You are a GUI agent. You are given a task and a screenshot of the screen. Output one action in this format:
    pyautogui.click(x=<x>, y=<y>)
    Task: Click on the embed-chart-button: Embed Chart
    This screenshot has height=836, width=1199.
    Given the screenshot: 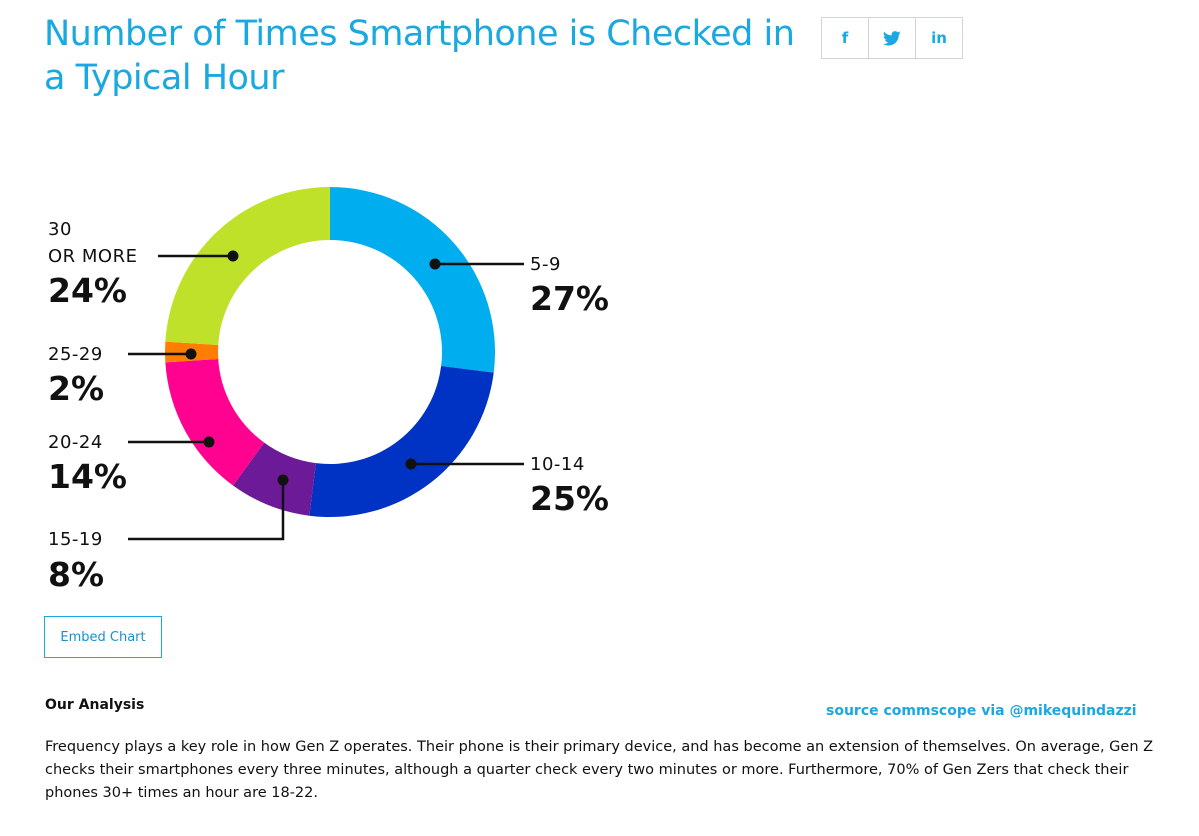 What is the action you would take?
    pyautogui.click(x=103, y=637)
    